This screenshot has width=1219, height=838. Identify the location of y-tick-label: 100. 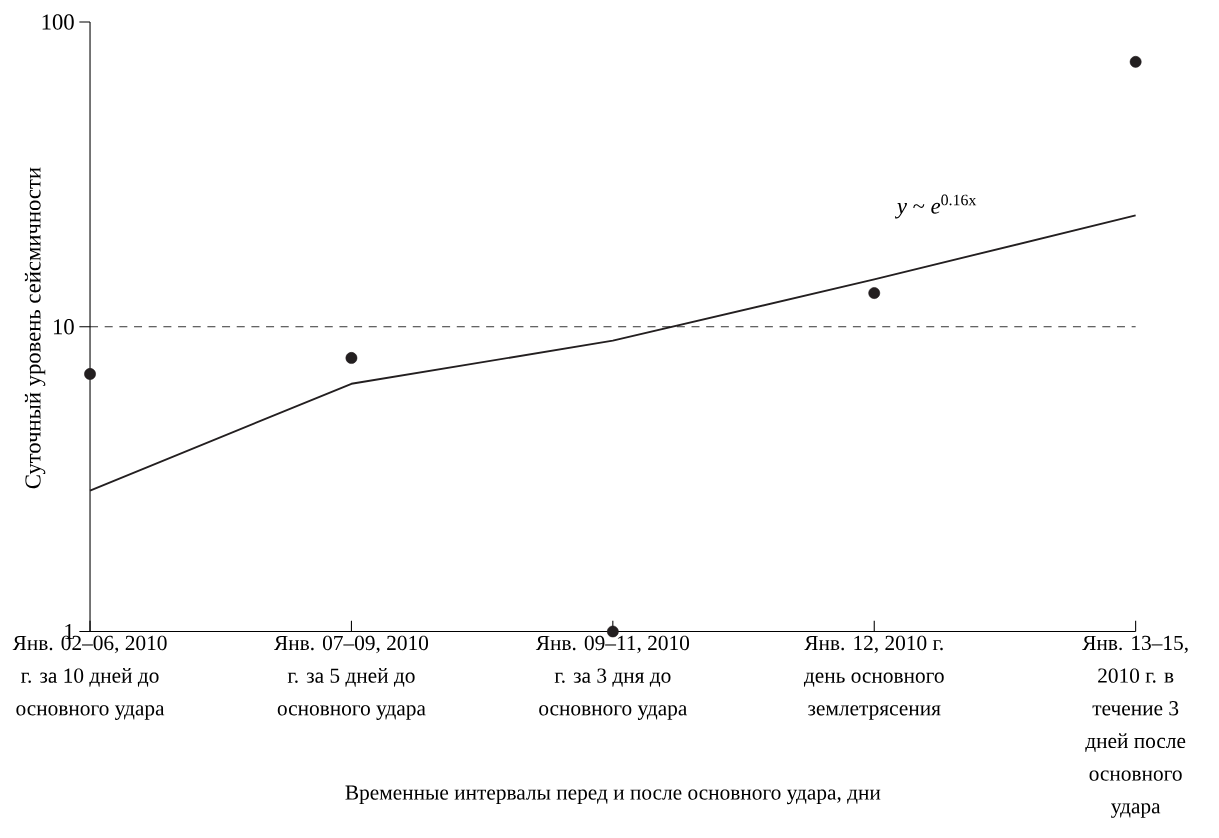
(58, 22).